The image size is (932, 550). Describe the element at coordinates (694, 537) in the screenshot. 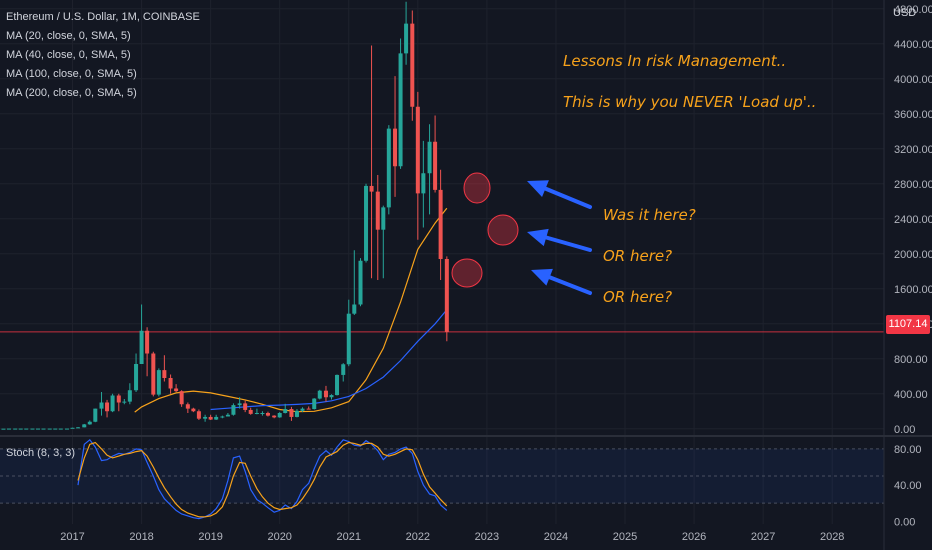

I see `x-tick-label: 2026` at that location.